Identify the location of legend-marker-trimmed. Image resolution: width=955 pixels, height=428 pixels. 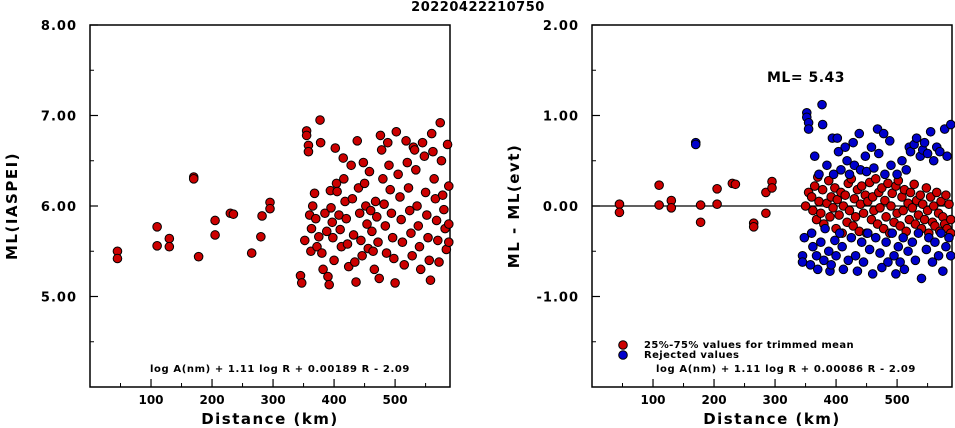
(623, 345).